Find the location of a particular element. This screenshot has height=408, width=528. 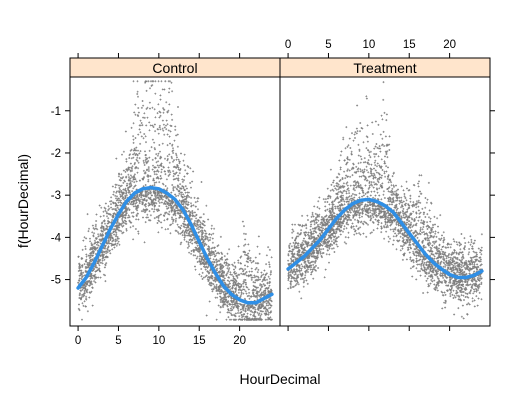

panel-treatment-strip-label: Treatment is located at coordinates (384, 68).